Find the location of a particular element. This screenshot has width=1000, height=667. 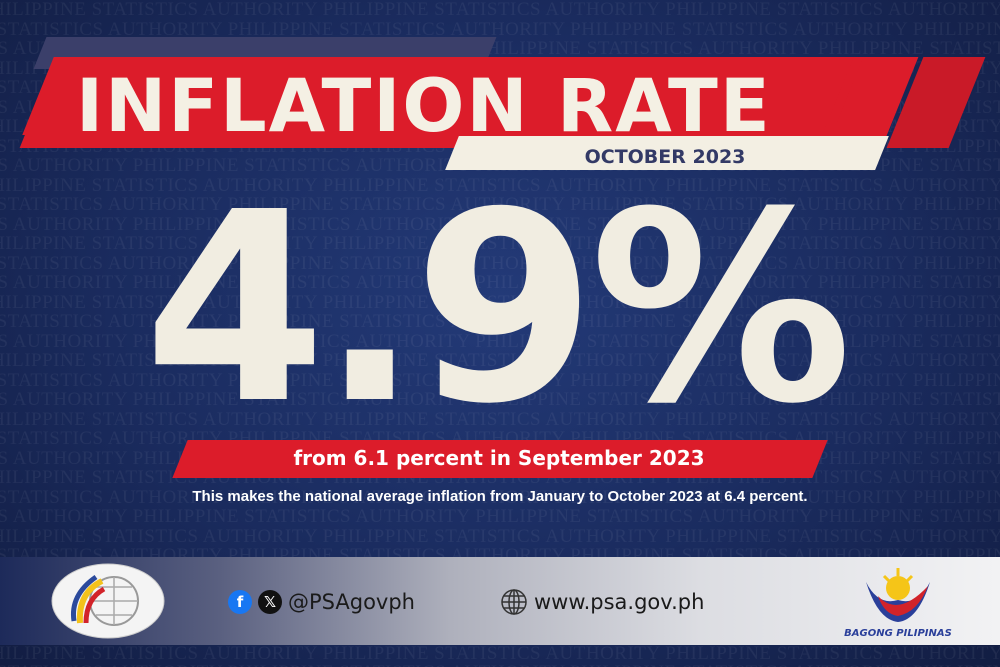

website-link: www.psa.gov.ph is located at coordinates (602, 602).